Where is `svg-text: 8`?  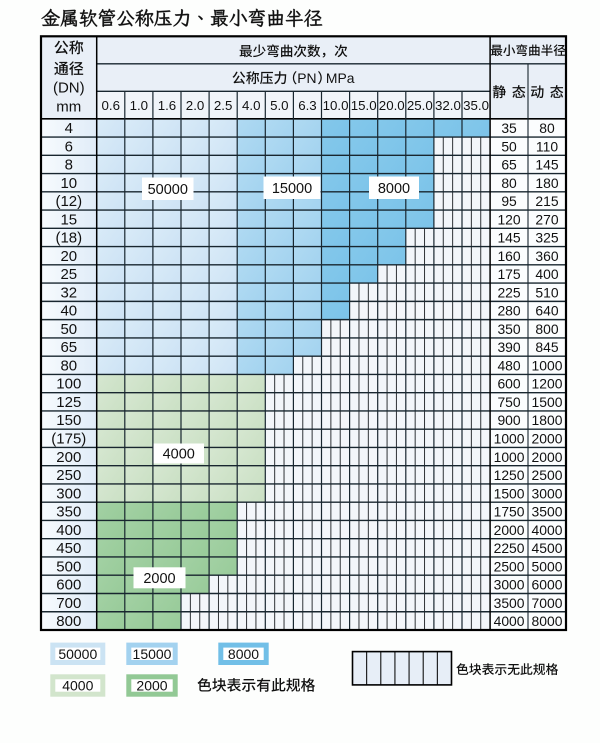 svg-text: 8 is located at coordinates (69, 165).